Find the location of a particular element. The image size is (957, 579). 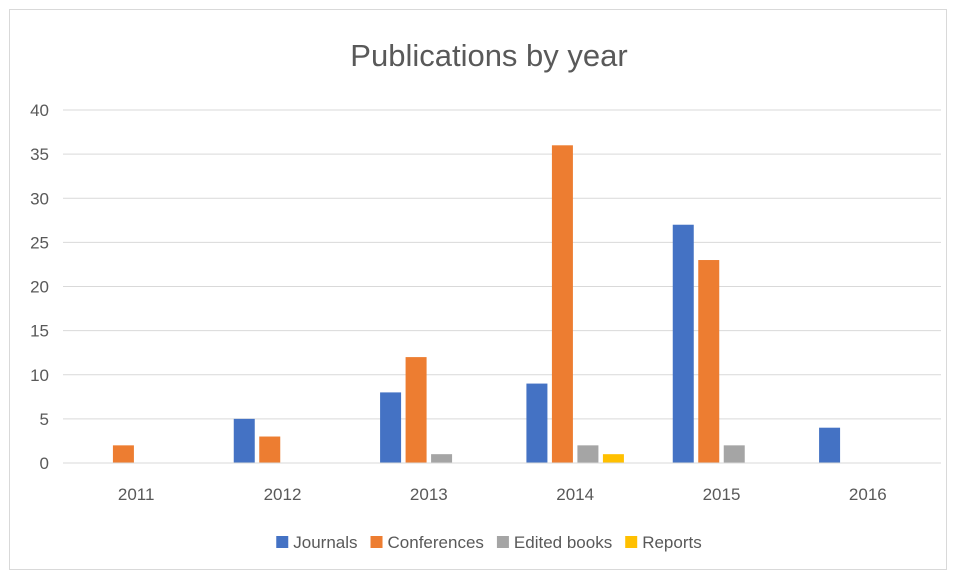

bar-journals-2014 is located at coordinates (537, 423).